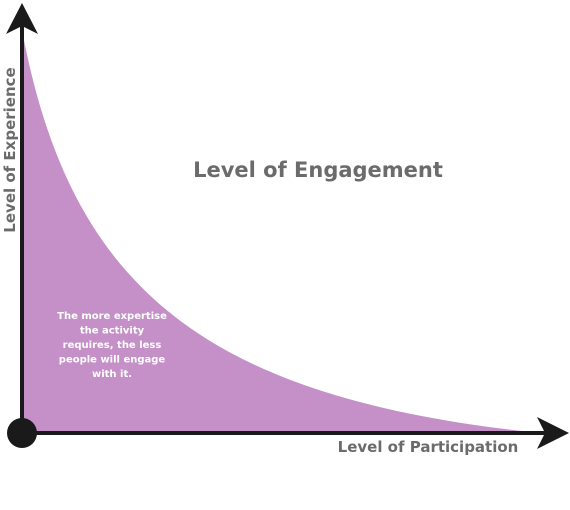 This screenshot has height=510, width=570. I want to click on x-axis-label: Level of Participation, so click(428, 447).